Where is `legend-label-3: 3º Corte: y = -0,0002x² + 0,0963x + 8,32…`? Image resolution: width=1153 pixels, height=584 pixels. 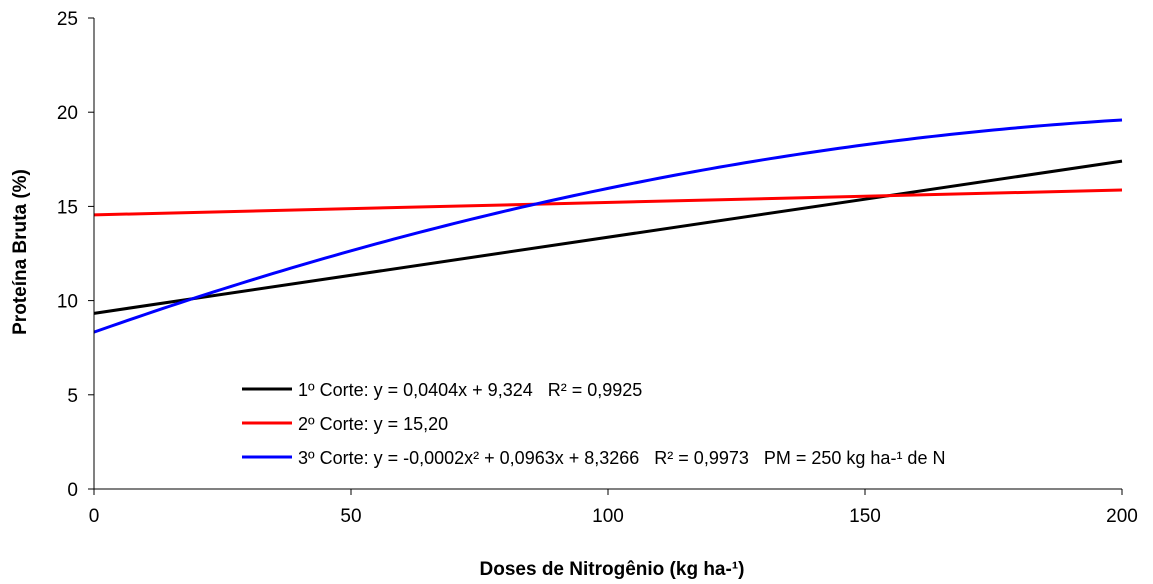
legend-label-3: 3º Corte: y = -0,0002x² + 0,0963x + 8,32… is located at coordinates (621, 458).